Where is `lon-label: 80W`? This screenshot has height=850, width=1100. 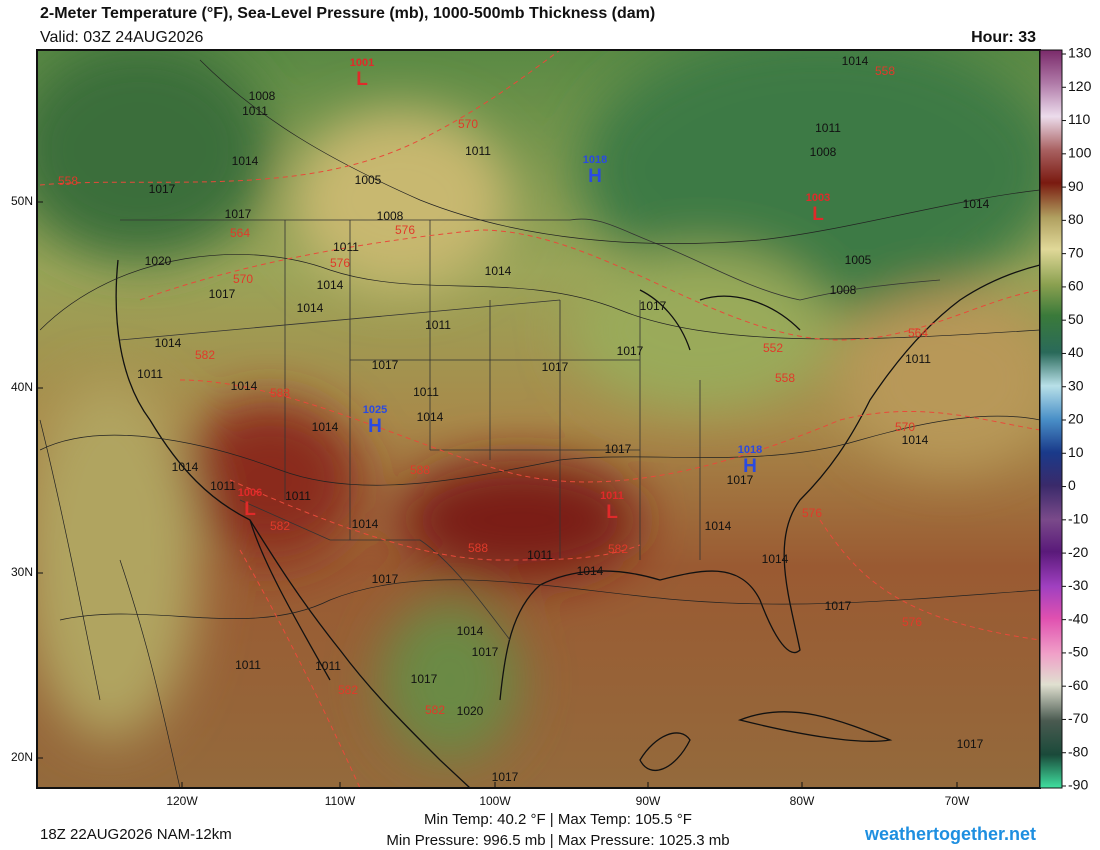 lon-label: 80W is located at coordinates (802, 801).